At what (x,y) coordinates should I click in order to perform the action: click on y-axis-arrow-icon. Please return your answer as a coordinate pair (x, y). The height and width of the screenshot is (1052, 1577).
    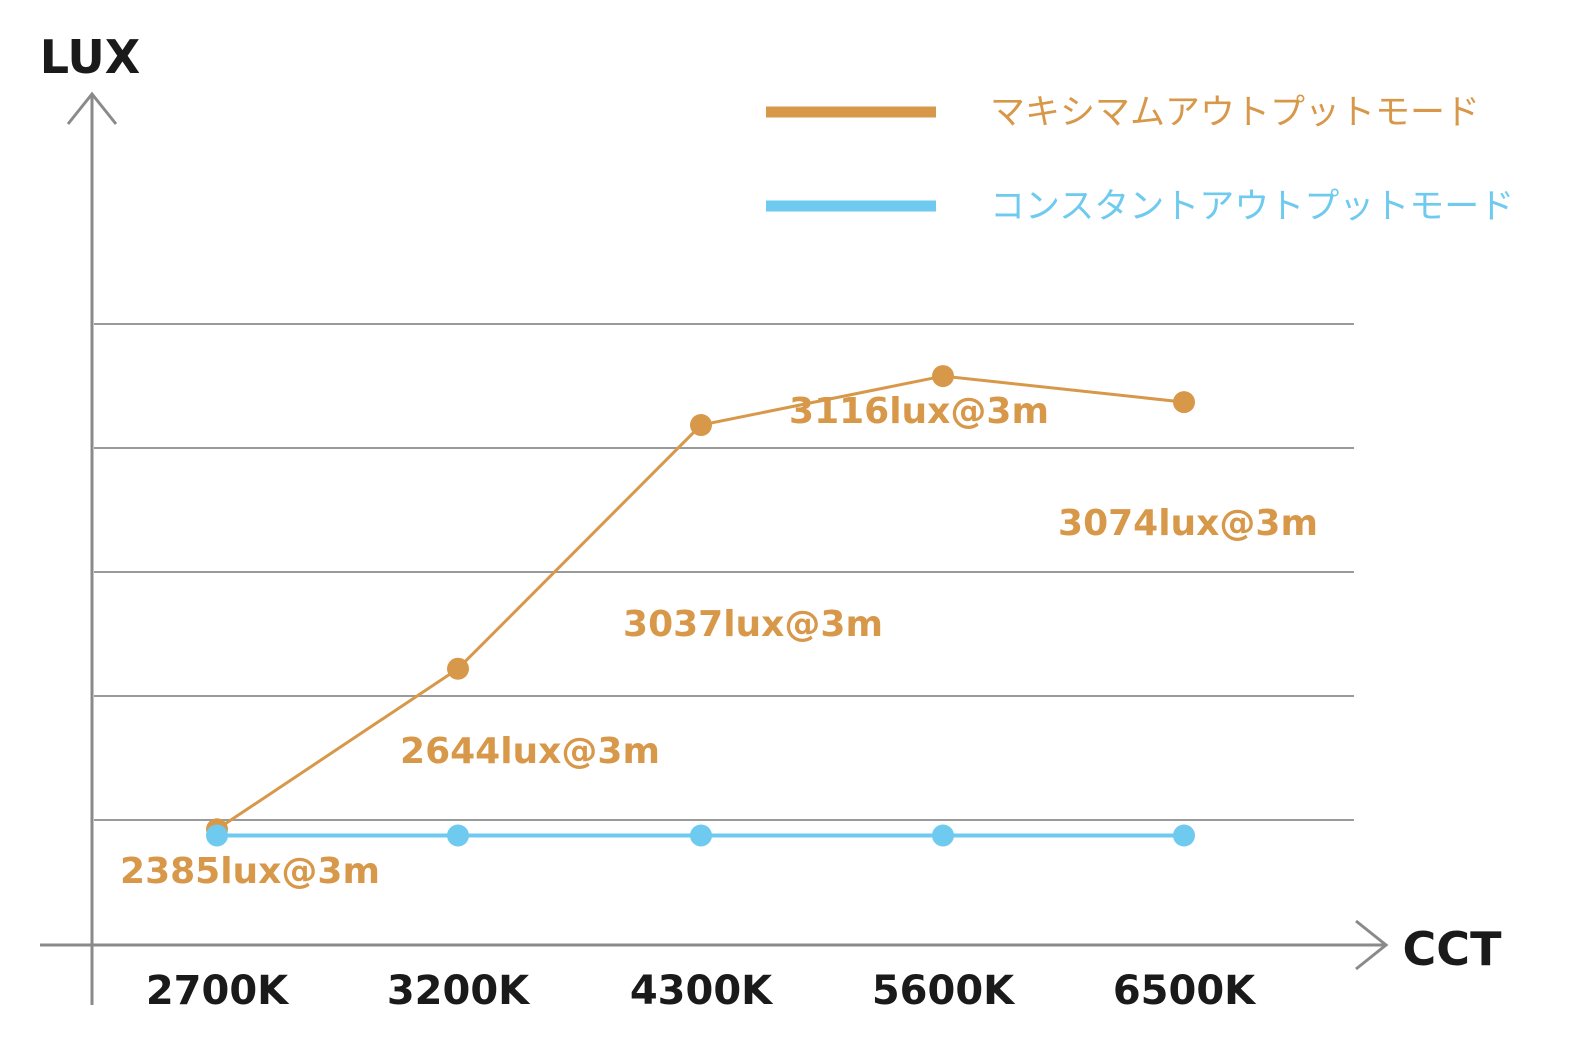
    Looking at the image, I should click on (92, 108).